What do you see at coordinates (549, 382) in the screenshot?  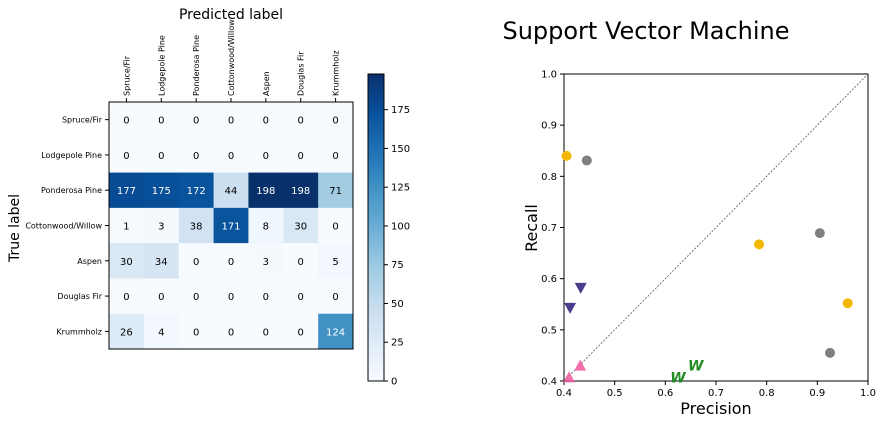 I see `scatter-y-tick-label: 0.4` at bounding box center [549, 382].